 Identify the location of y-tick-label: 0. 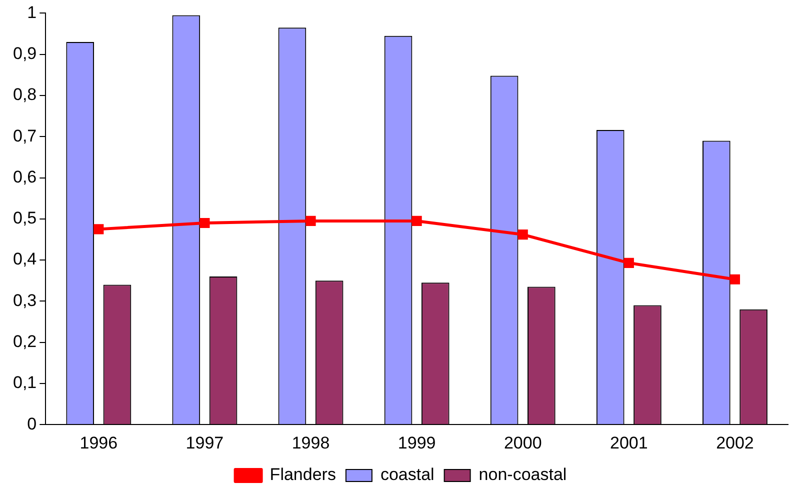
(32, 424).